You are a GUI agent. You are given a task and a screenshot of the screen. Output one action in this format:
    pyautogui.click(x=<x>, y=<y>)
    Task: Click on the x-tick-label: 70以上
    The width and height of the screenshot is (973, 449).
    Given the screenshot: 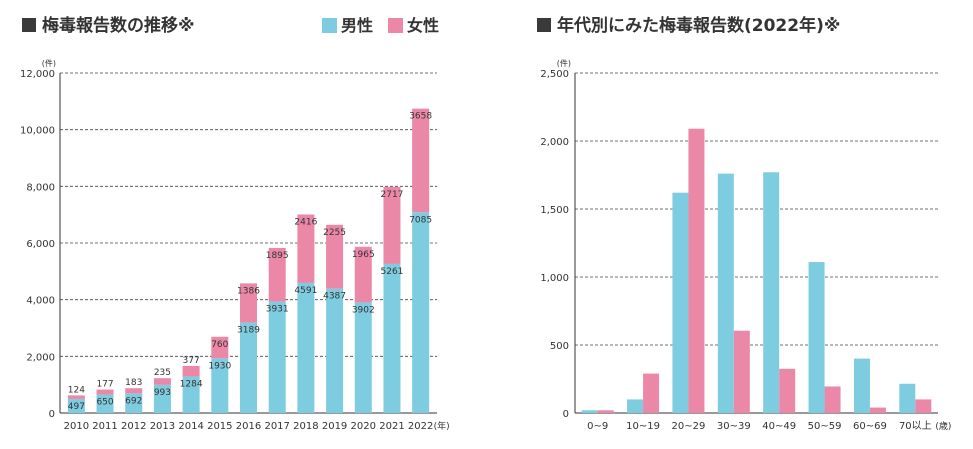 What is the action you would take?
    pyautogui.click(x=915, y=426)
    